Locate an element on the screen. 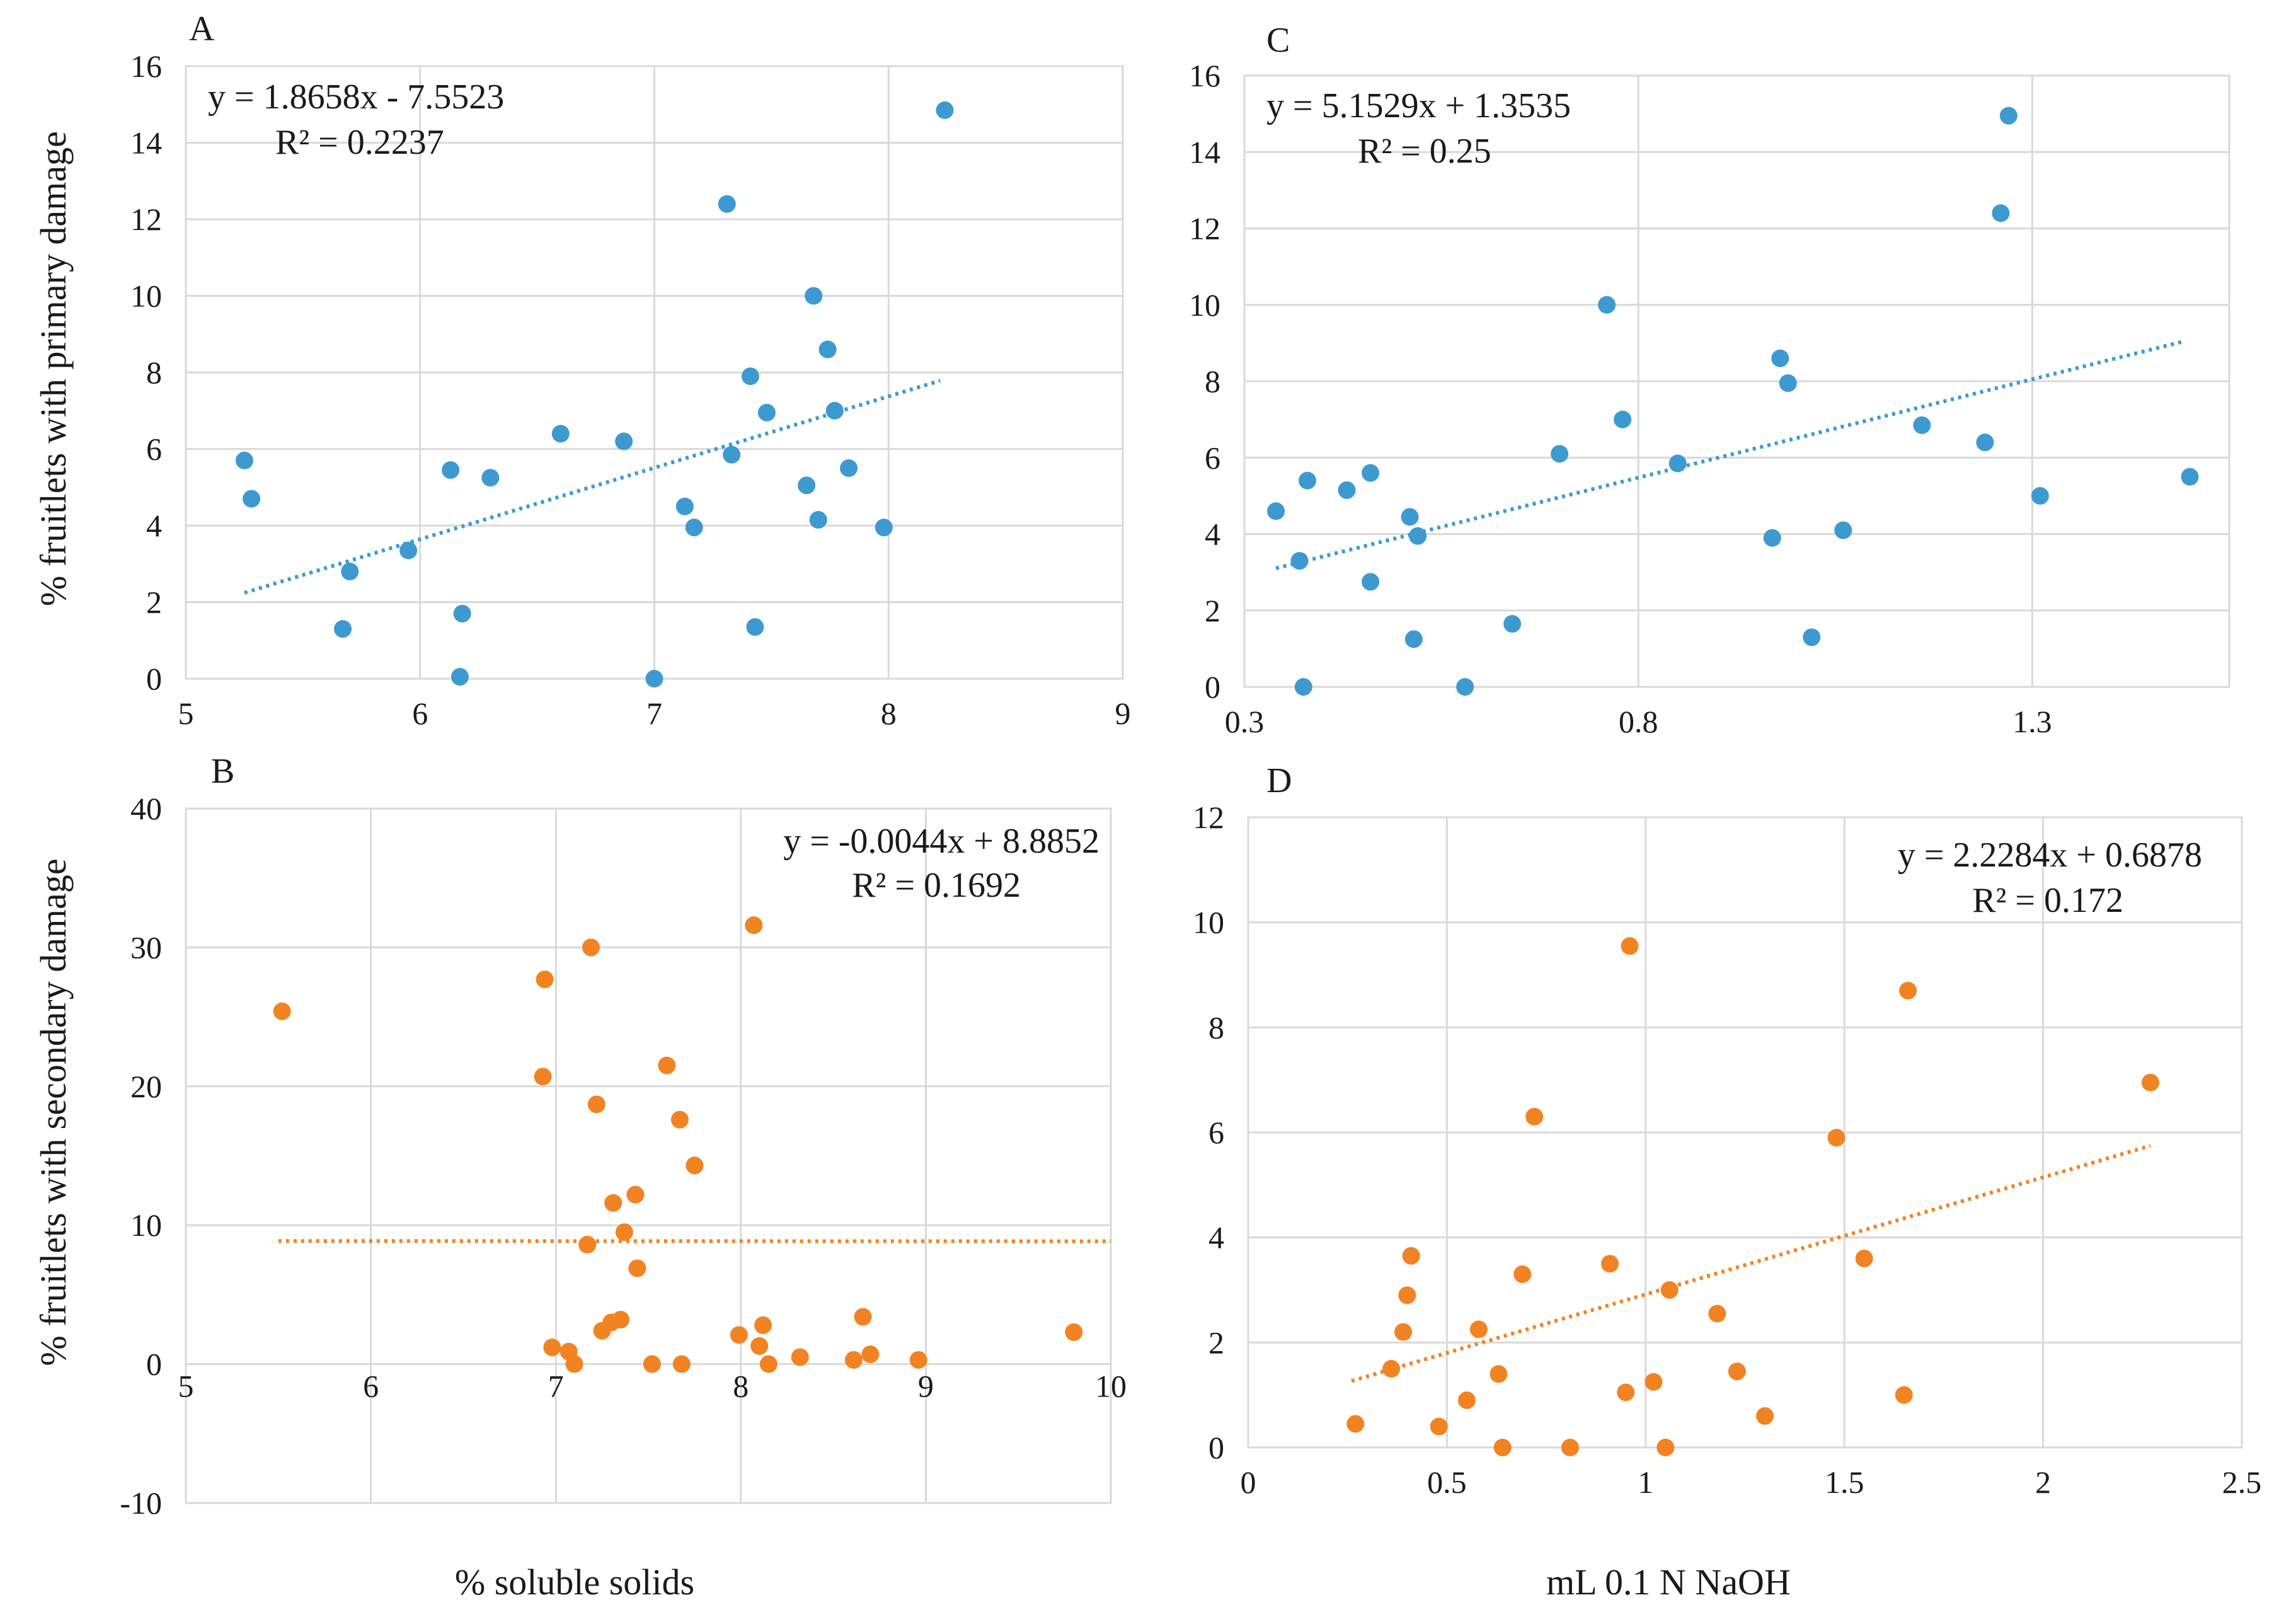 The width and height of the screenshot is (2296, 1612). x-tick-label: 5 is located at coordinates (186, 1386).